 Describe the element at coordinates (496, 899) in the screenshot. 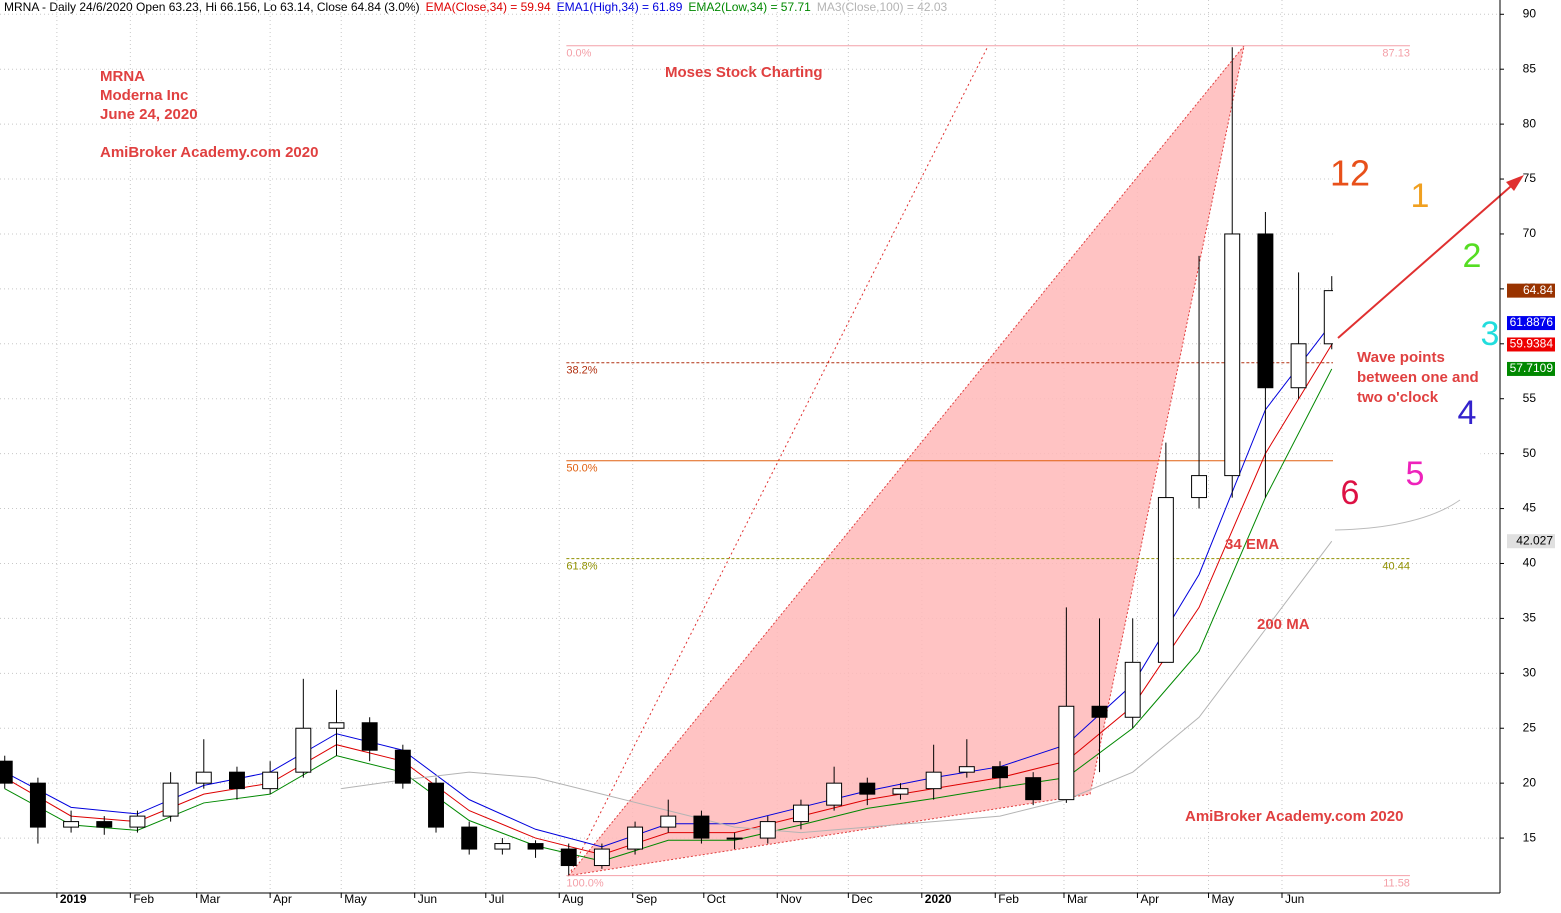

I see `x-tick-label: Jul` at that location.